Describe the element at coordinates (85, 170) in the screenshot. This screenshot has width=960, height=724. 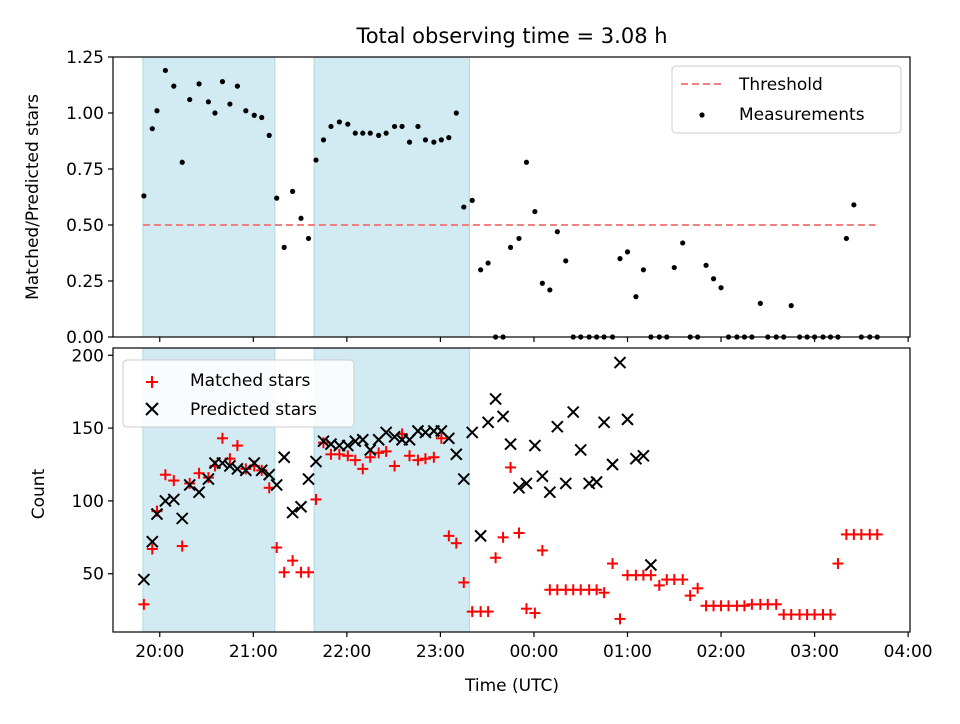
I see `top-y-tick-label: 0.75` at that location.